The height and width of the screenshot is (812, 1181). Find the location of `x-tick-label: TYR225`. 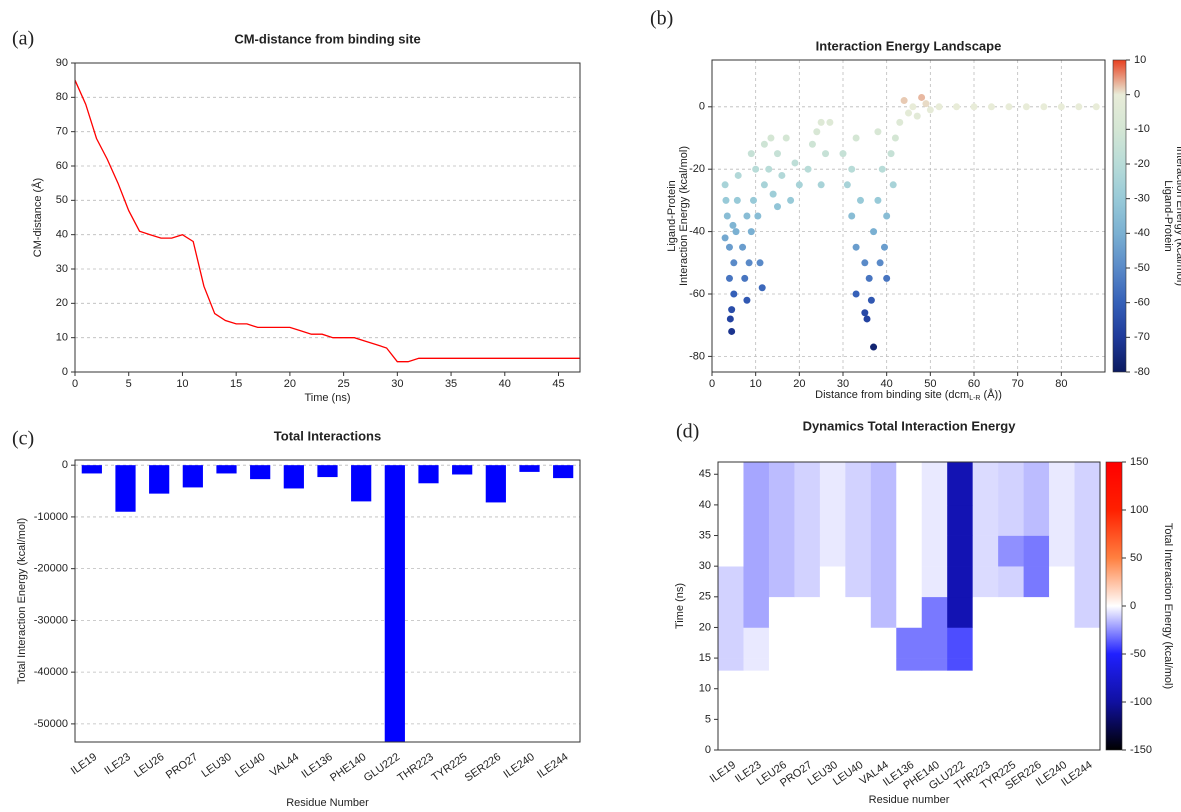

x-tick-label: TYR225 is located at coordinates (450, 767).